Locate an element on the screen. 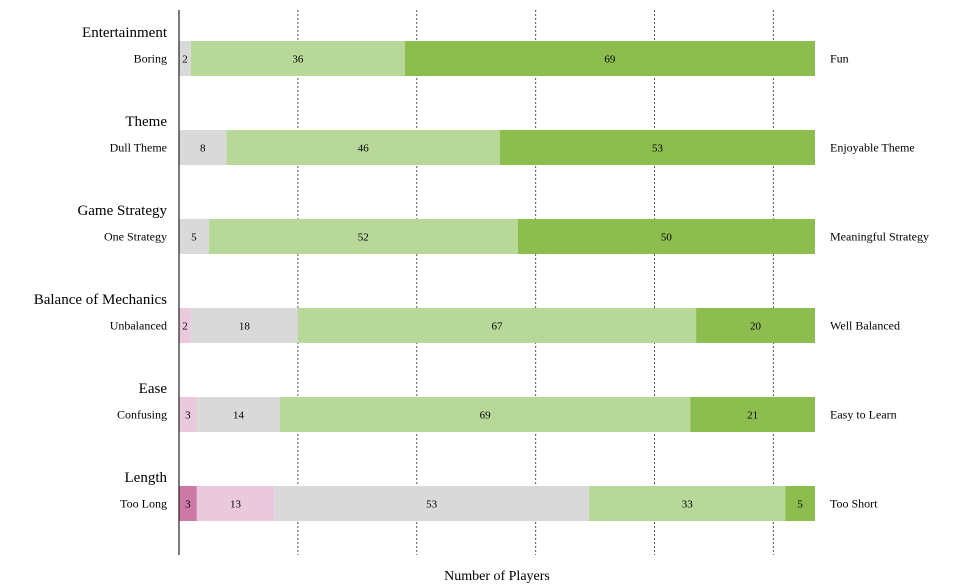 This screenshot has width=953, height=586. data-label: 18 is located at coordinates (245, 327).